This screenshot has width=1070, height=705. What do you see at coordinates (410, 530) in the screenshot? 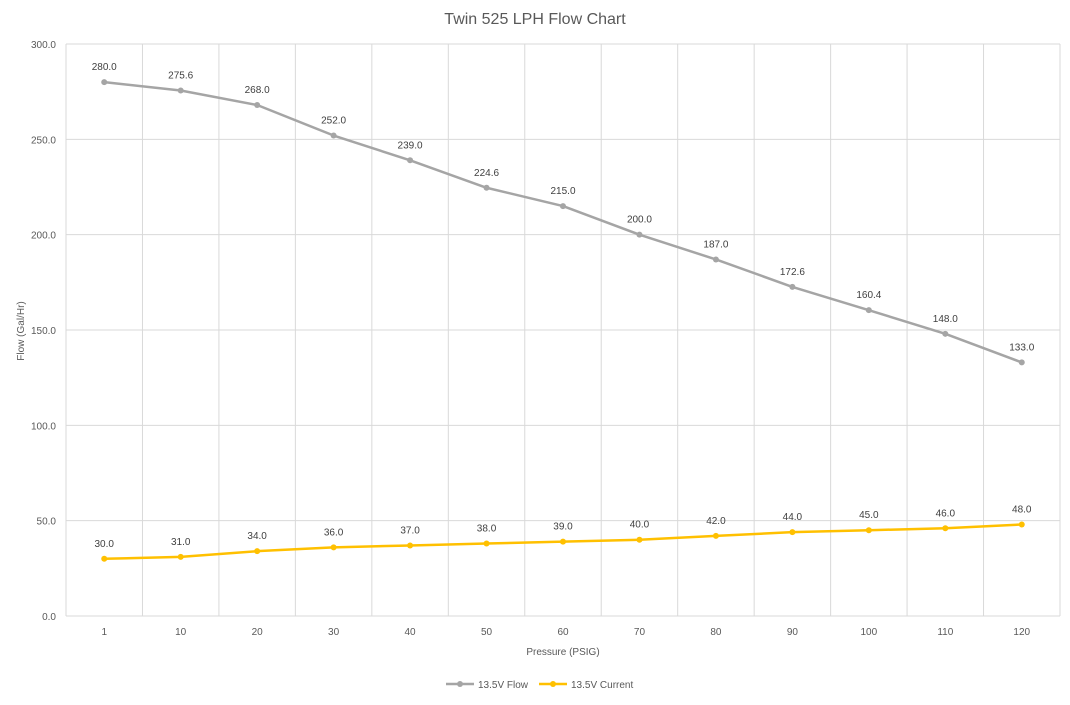
I see `data-label: 37.0` at bounding box center [410, 530].